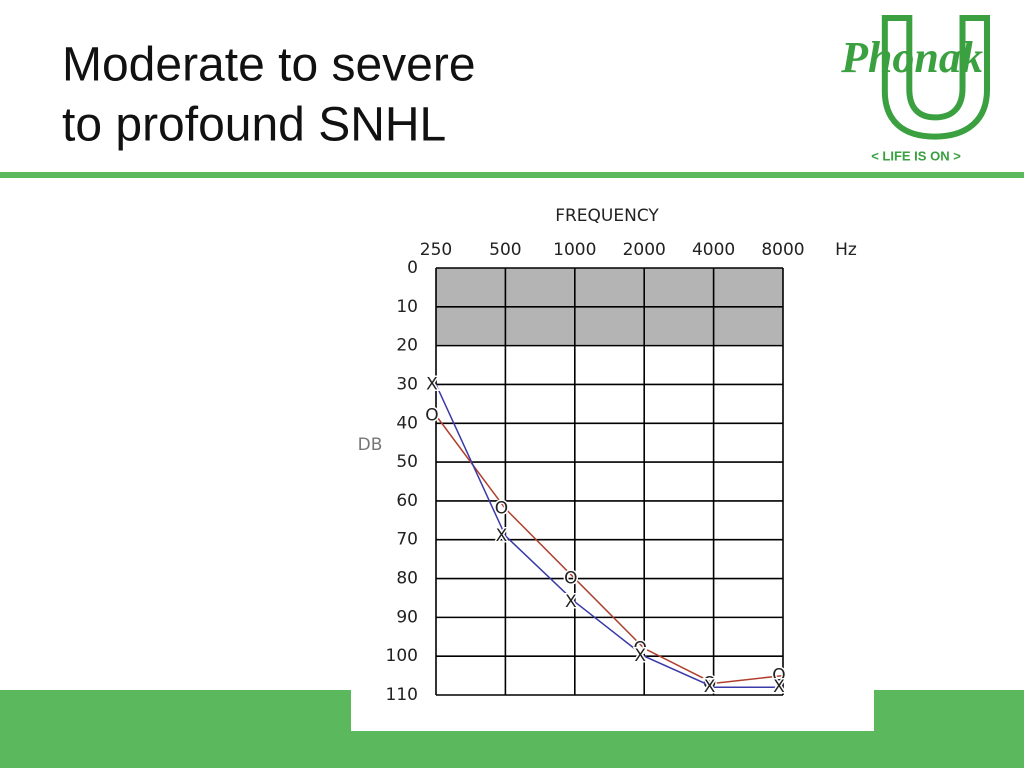  Describe the element at coordinates (407, 501) in the screenshot. I see `y-tick-label: 60` at that location.